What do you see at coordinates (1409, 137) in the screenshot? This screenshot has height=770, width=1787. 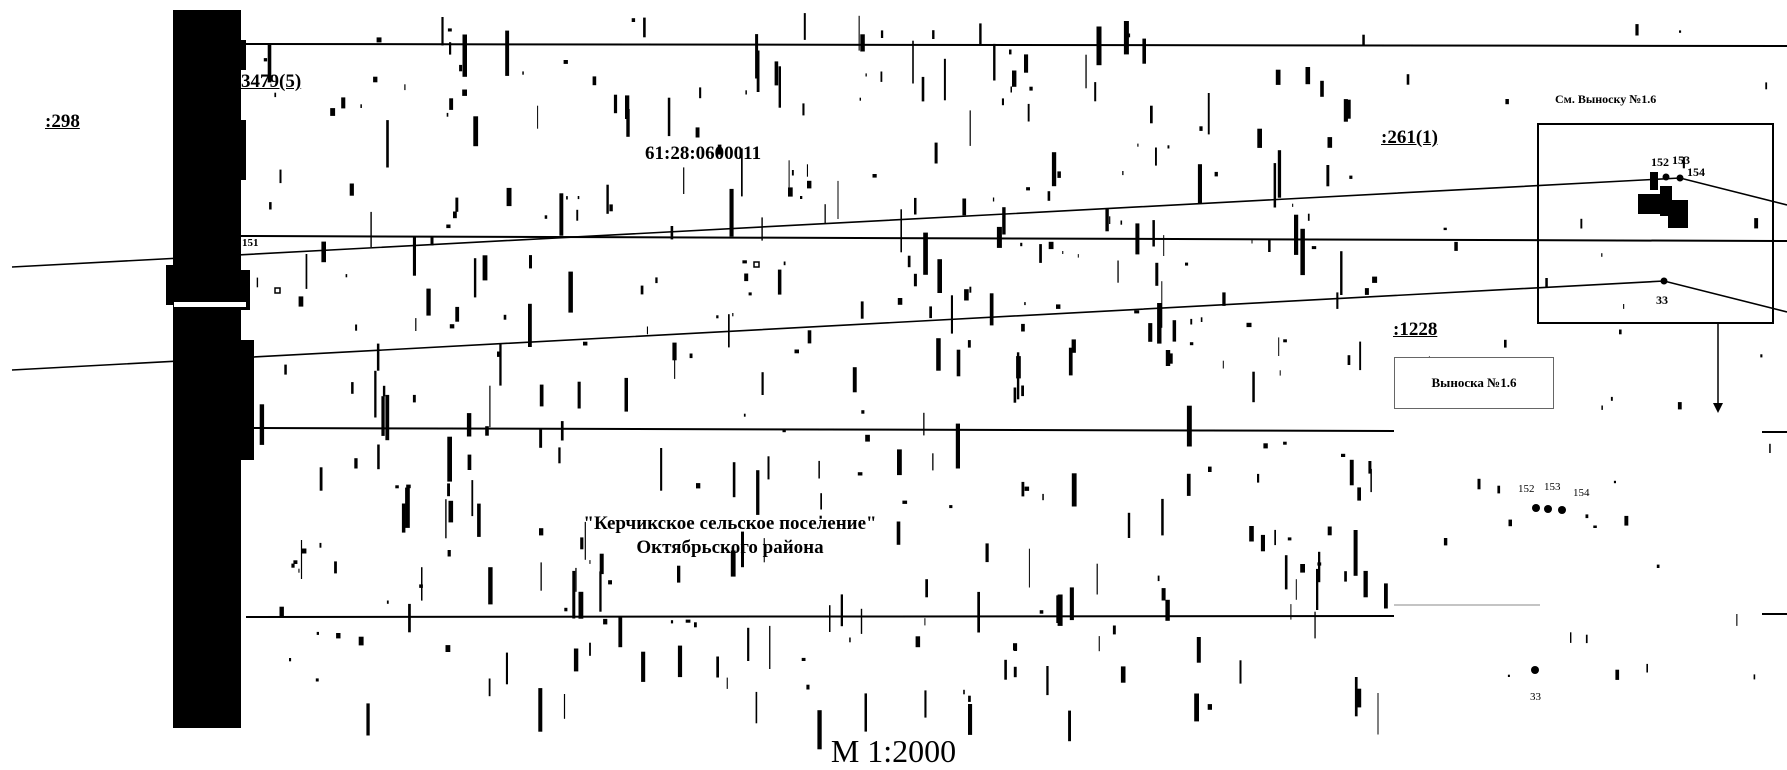 I see `parcel-label-261: :261(1)` at bounding box center [1409, 137].